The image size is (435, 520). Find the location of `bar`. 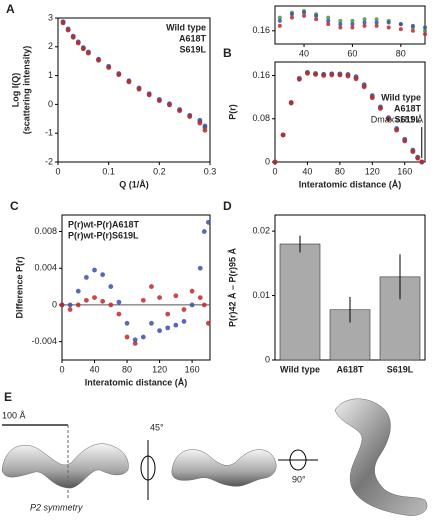

bar is located at coordinates (300, 302).